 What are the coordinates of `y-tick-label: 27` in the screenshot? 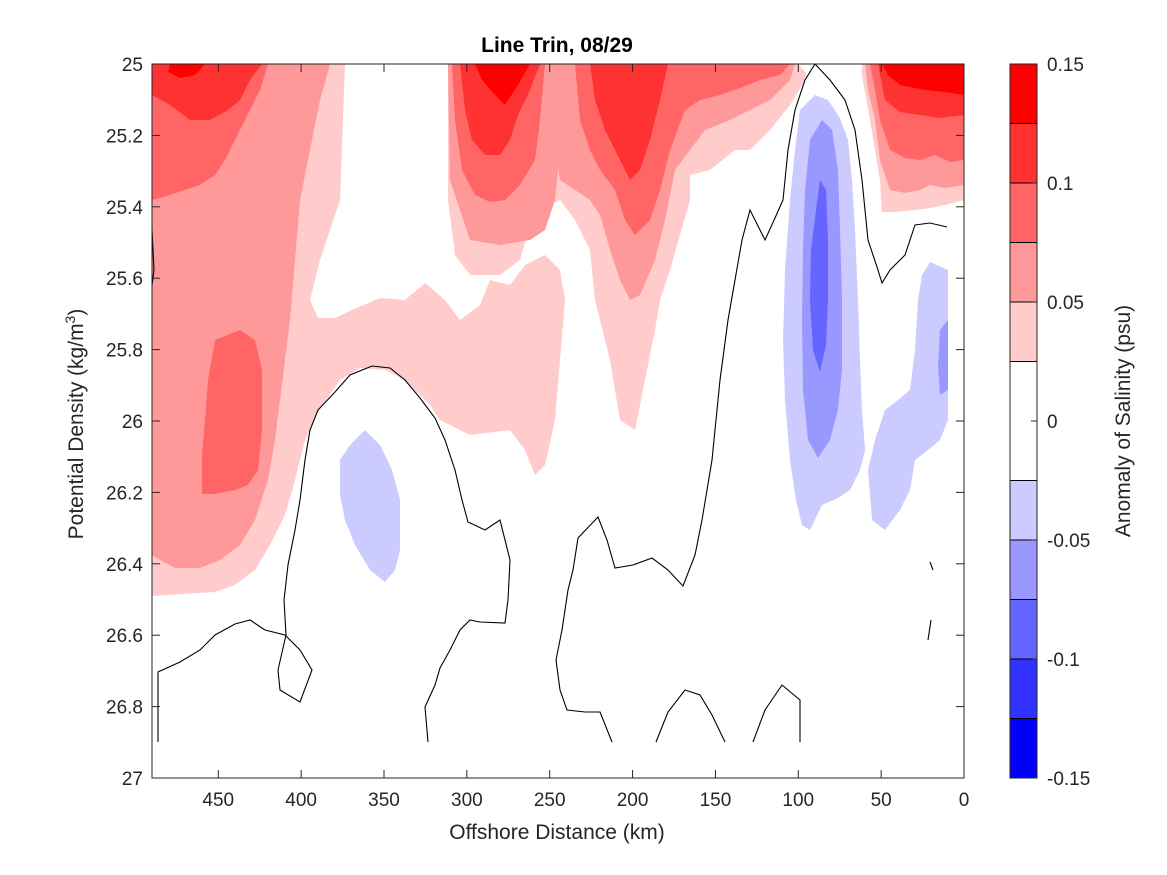 It's located at (132, 779).